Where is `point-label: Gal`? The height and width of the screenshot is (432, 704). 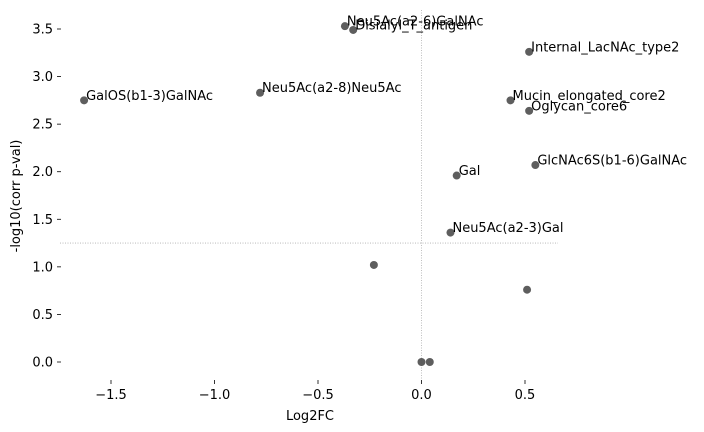 point-label: Gal is located at coordinates (470, 171).